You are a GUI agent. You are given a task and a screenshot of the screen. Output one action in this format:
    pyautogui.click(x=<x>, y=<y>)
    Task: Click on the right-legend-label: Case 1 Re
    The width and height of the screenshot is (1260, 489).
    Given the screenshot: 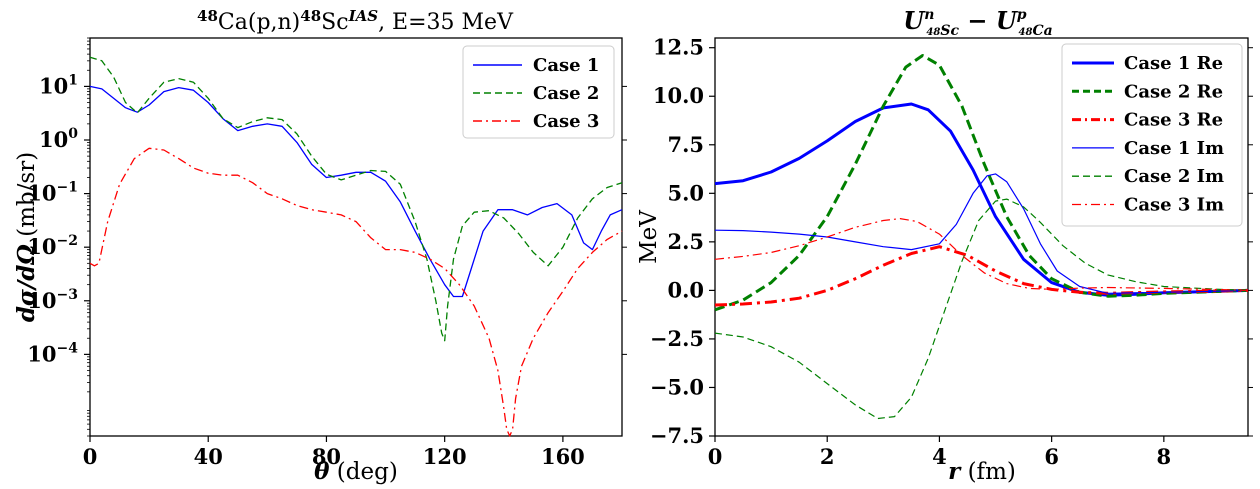 What is the action you would take?
    pyautogui.click(x=1173, y=63)
    